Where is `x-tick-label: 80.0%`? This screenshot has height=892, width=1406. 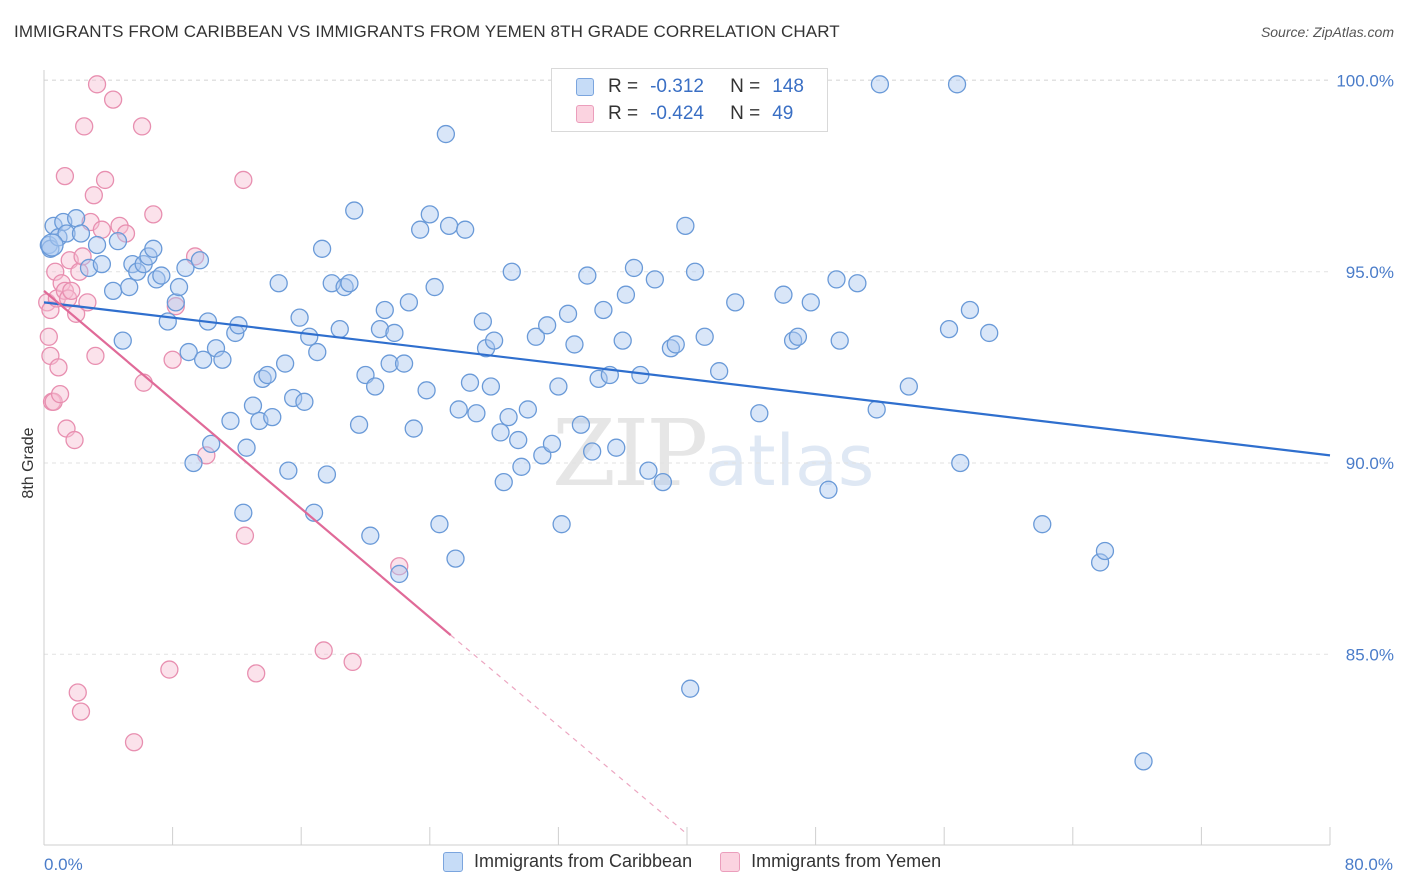
x-tick-label: 80.0% is located at coordinates (1369, 864).